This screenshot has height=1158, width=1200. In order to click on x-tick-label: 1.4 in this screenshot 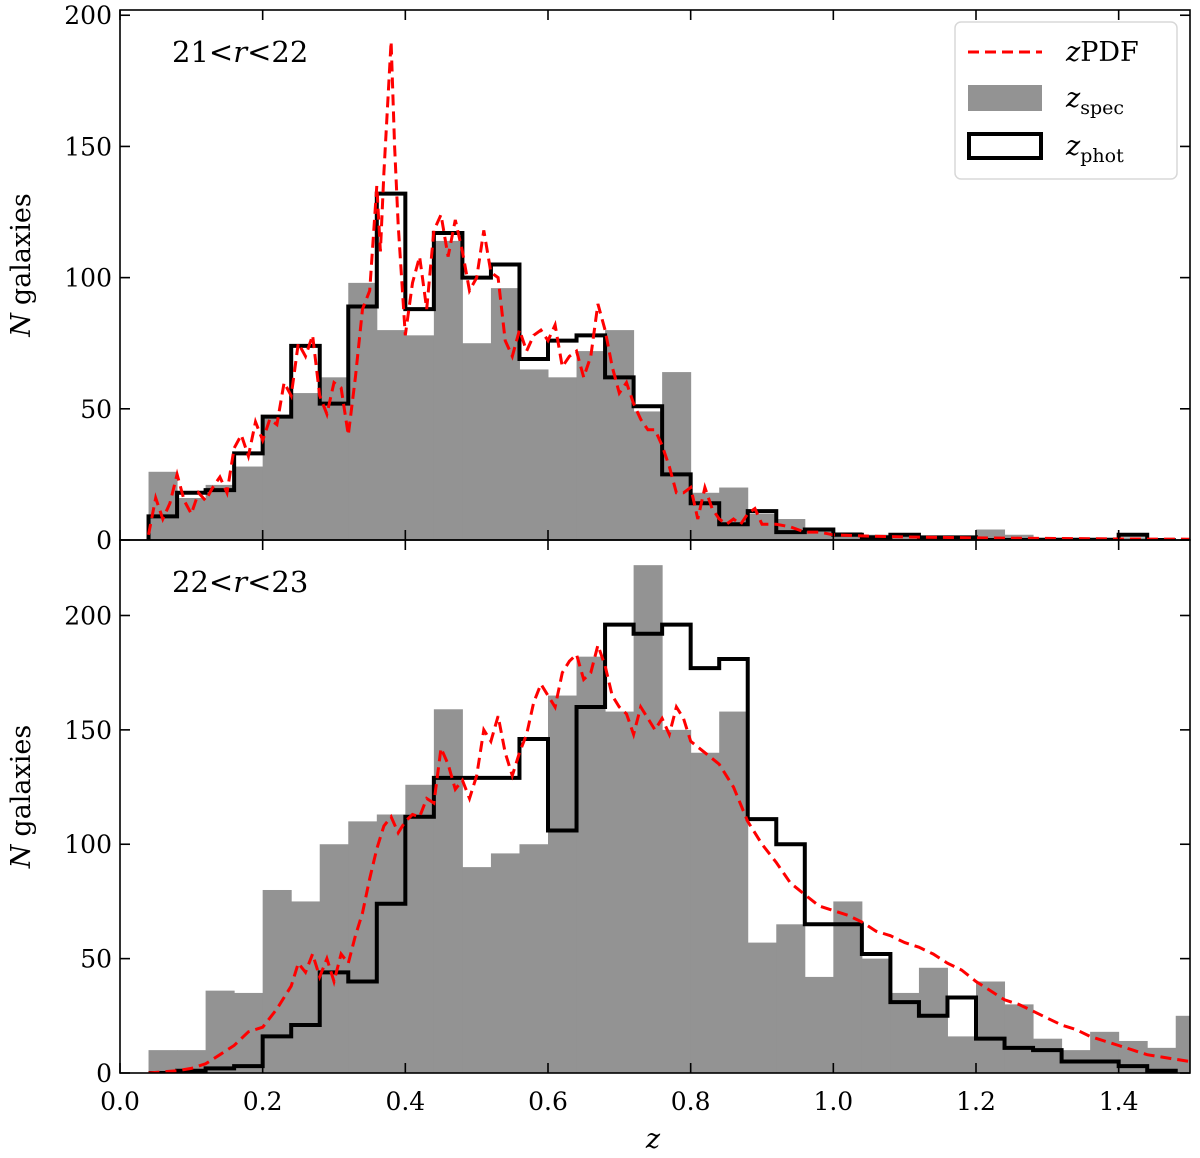, I will do `click(1119, 1101)`.